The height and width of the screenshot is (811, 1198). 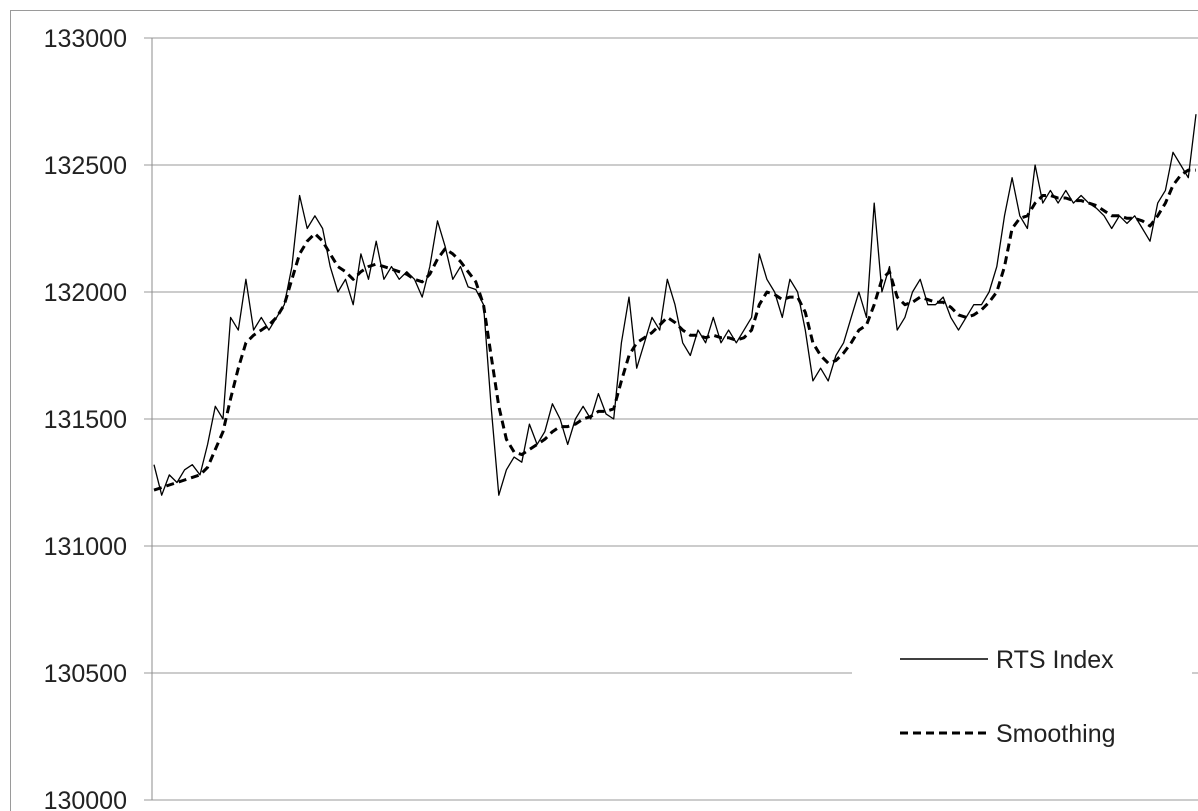 I want to click on y-tick-label: 131000, so click(x=85, y=547).